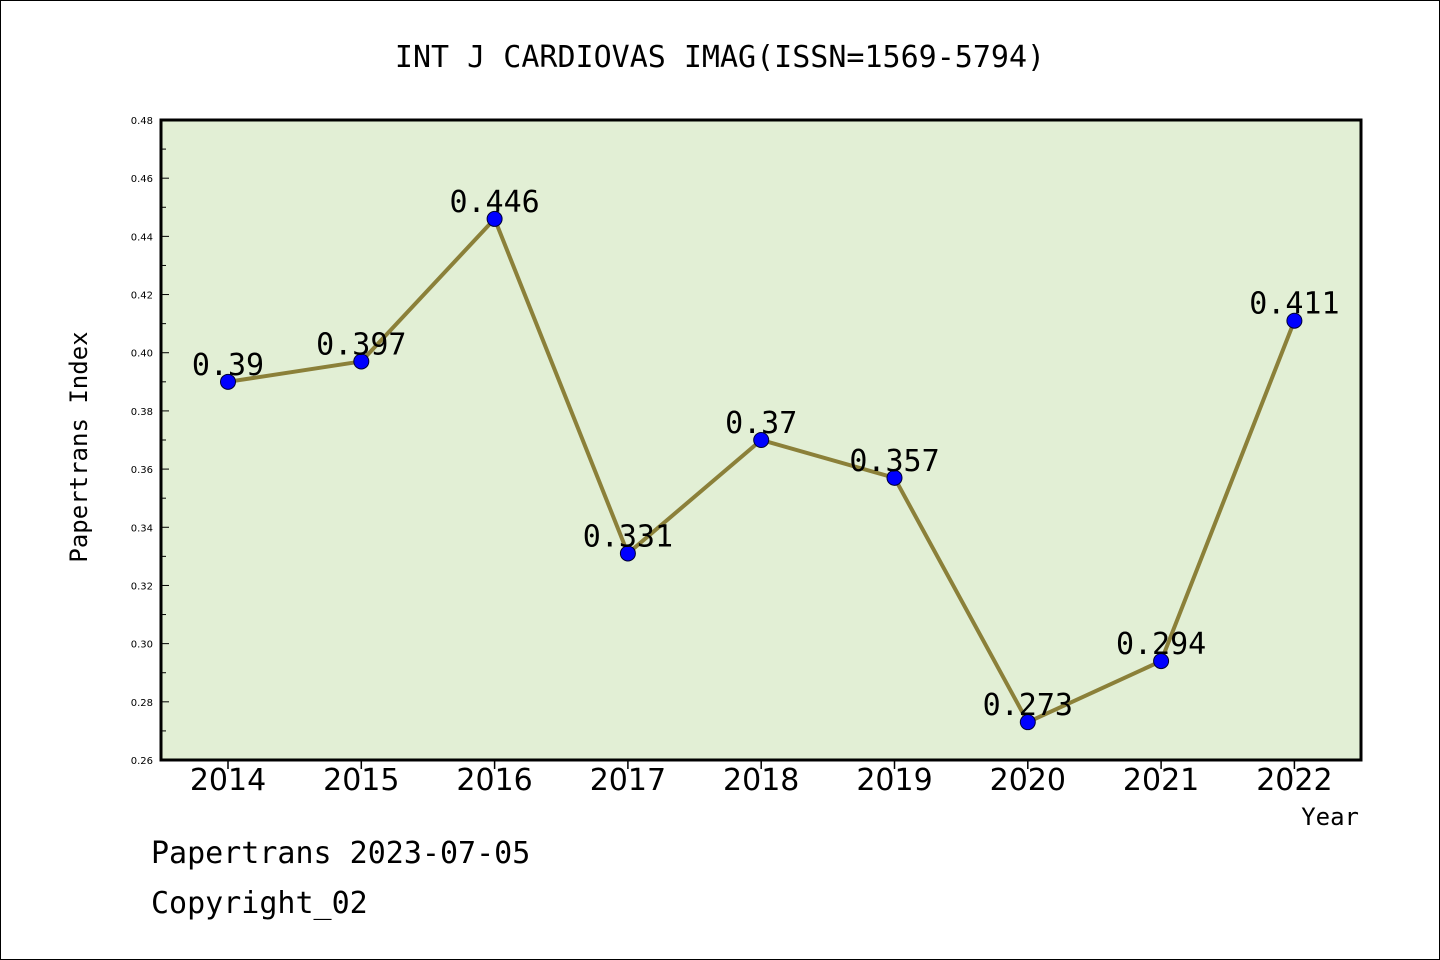 Image resolution: width=1440 pixels, height=960 pixels. Describe the element at coordinates (1294, 780) in the screenshot. I see `x-tick-label: 2022` at that location.